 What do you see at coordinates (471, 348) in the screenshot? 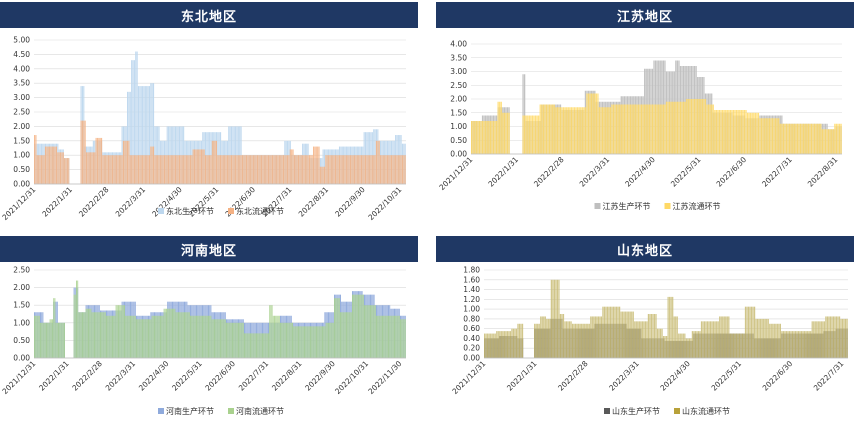
I see `y-tick-label: 0.20` at bounding box center [471, 348].